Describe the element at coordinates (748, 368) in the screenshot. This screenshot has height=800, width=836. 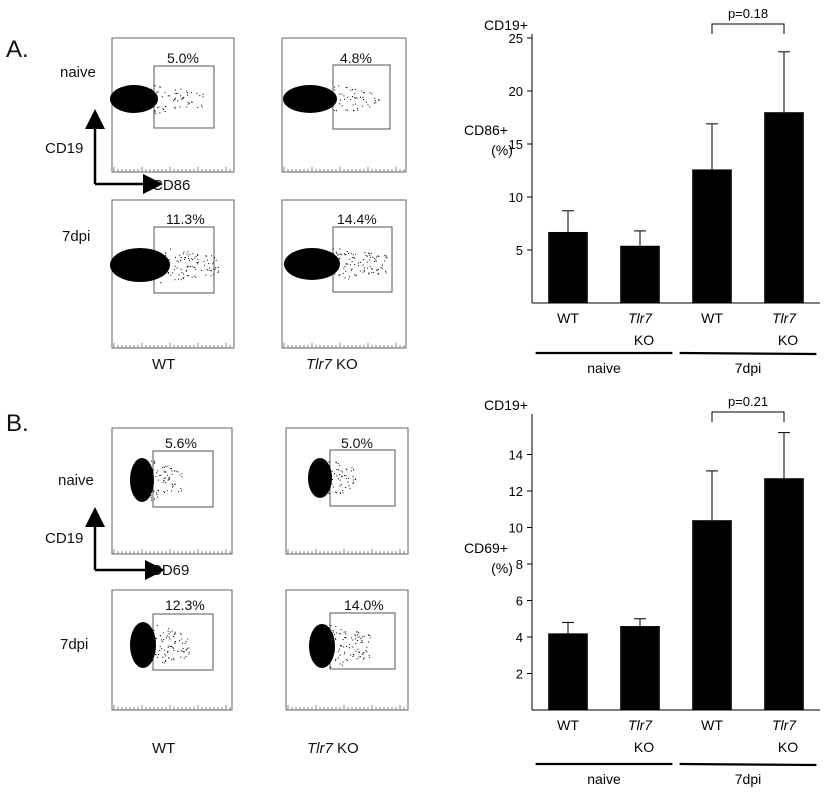
I see `group-label: 7dpi` at that location.